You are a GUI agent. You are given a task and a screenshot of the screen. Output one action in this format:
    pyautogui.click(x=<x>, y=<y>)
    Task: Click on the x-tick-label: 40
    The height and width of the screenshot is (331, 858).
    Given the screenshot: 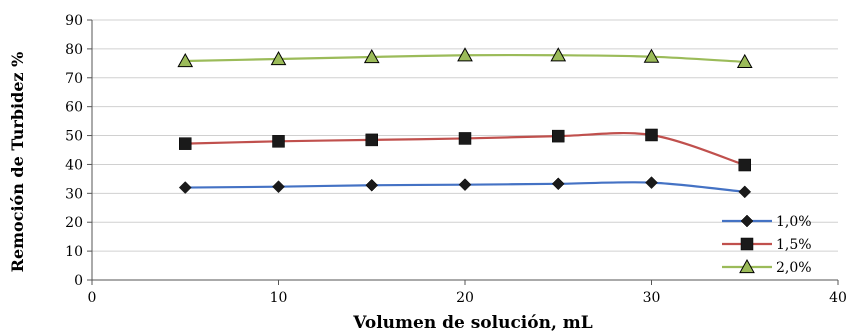 What is the action you would take?
    pyautogui.click(x=838, y=298)
    